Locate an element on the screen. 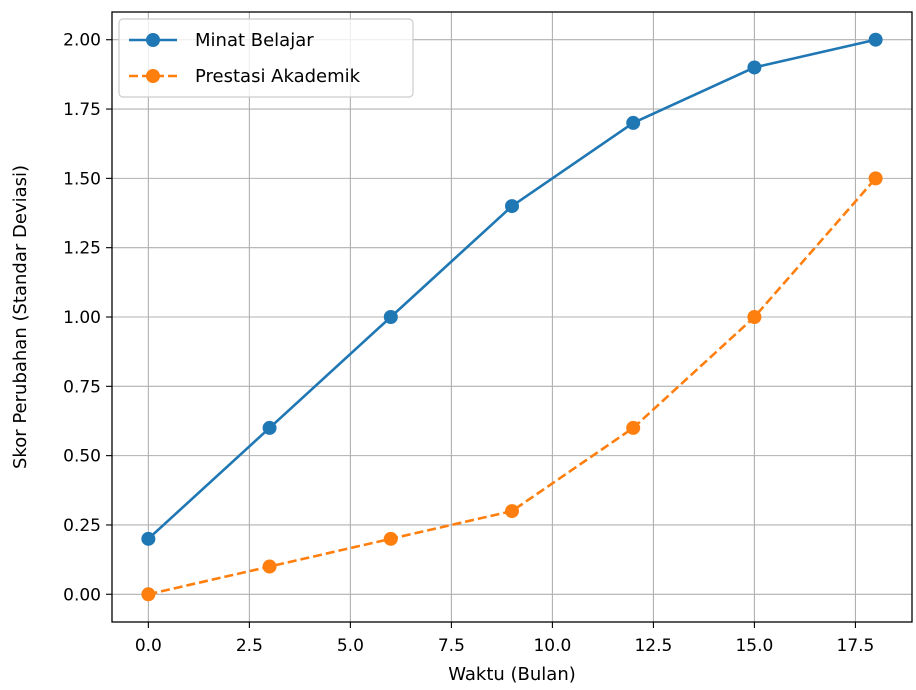 This screenshot has width=916, height=690. y-tick-label: 0.25 is located at coordinates (82, 526).